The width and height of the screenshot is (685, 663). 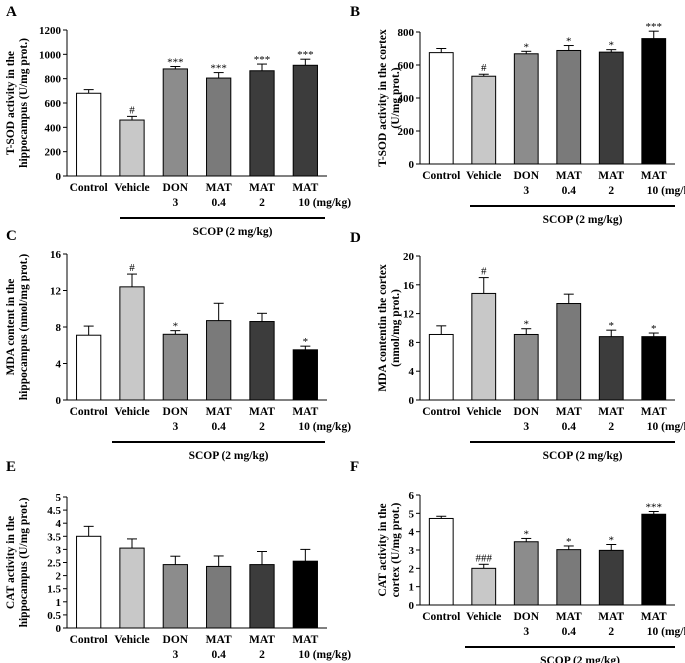 I want to click on panel-d-ytick-label: 8, so click(x=412, y=343).